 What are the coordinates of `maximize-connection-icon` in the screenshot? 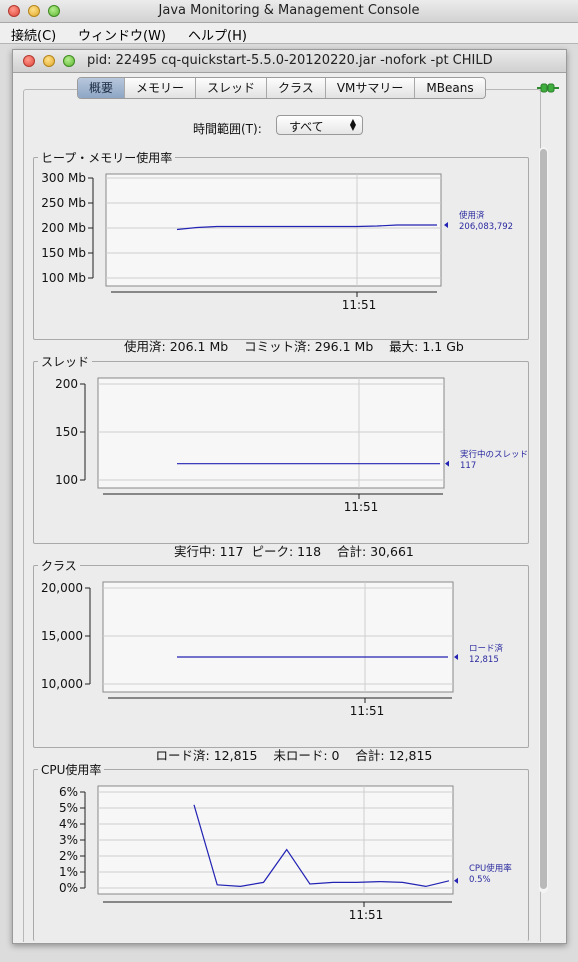 It's located at (69, 61).